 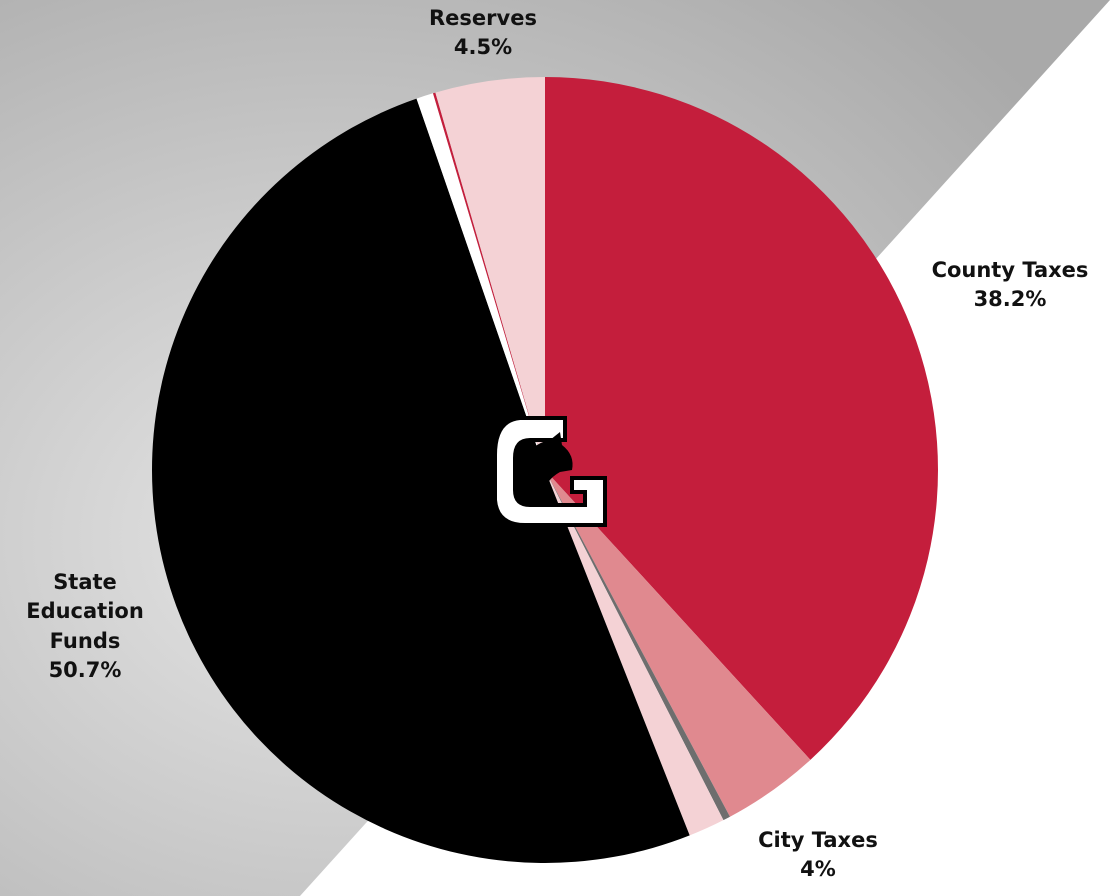 I want to click on value-label: 4.5%, so click(x=483, y=47).